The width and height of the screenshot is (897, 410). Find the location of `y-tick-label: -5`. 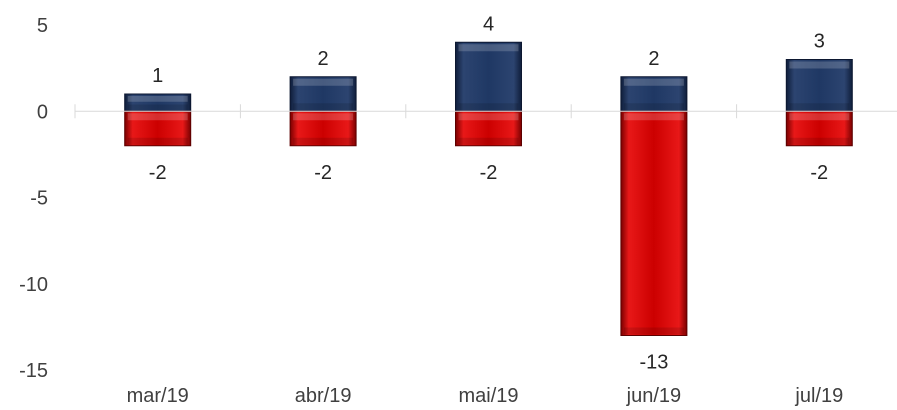

y-tick-label: -5 is located at coordinates (39, 199).